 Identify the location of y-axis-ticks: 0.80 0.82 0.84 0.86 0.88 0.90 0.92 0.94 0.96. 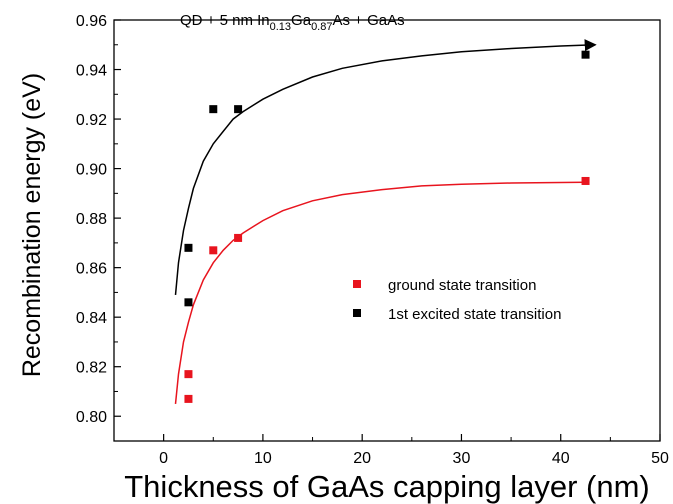
(98, 219).